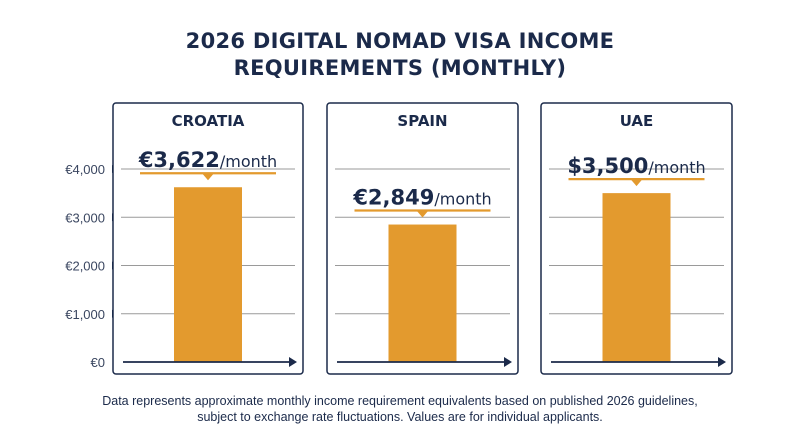 This screenshot has height=447, width=800. What do you see at coordinates (422, 121) in the screenshot?
I see `category-label: SPAIN` at bounding box center [422, 121].